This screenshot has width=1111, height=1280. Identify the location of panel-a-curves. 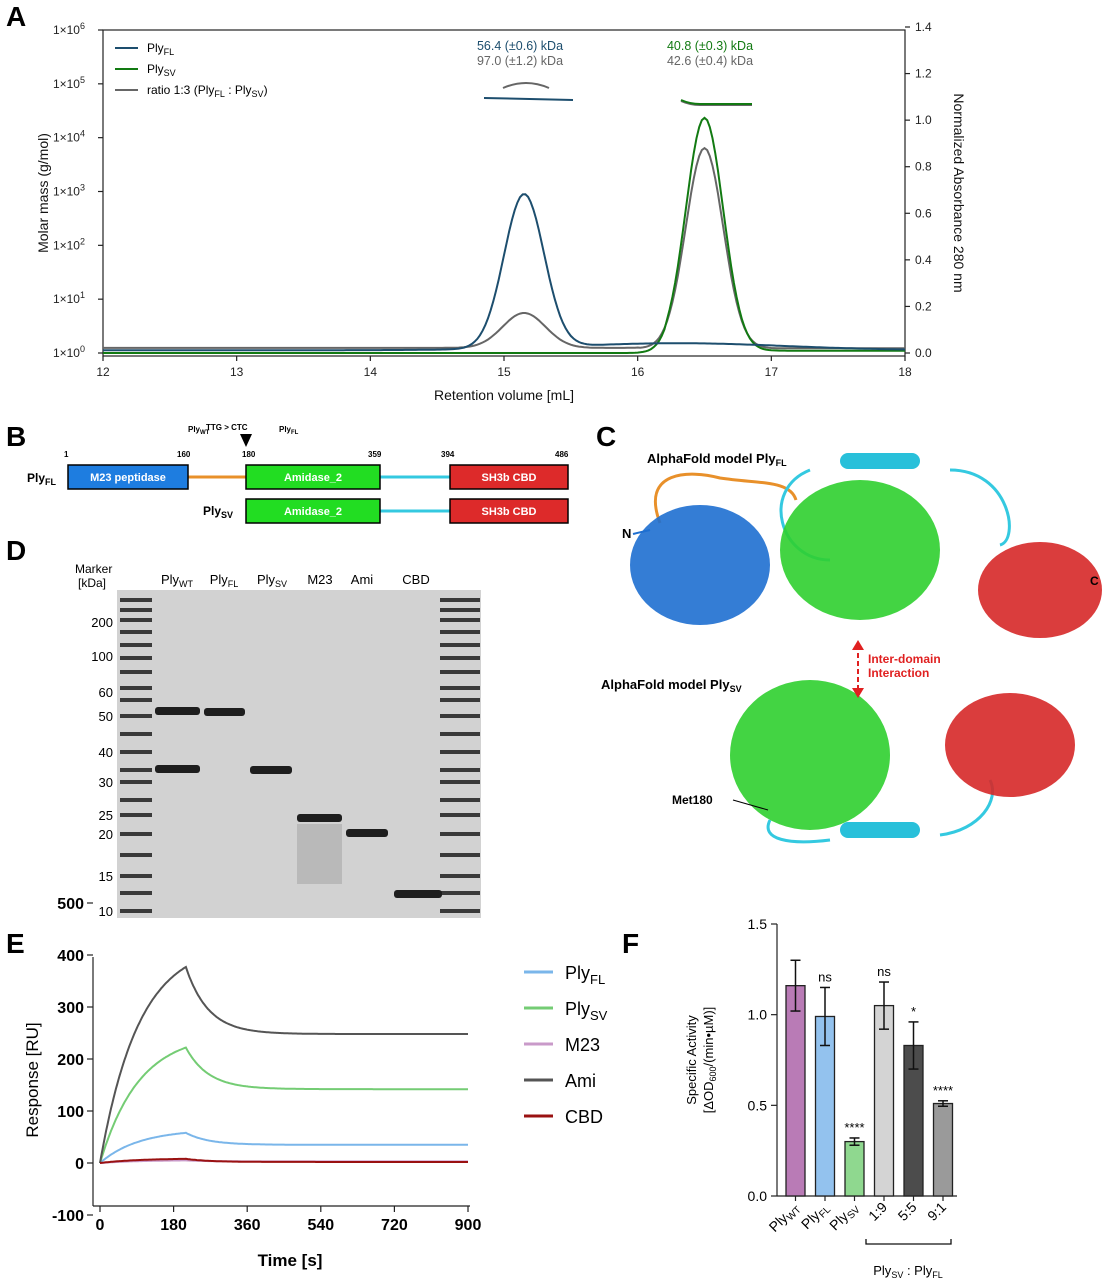
(504, 235).